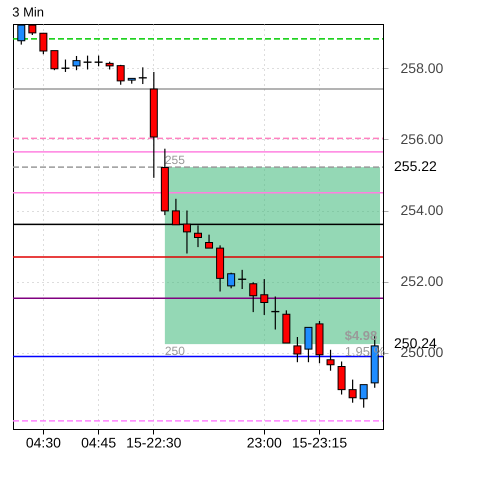 The image size is (484, 480). What do you see at coordinates (422, 138) in the screenshot?
I see `y-tick-label: 256.00` at bounding box center [422, 138].